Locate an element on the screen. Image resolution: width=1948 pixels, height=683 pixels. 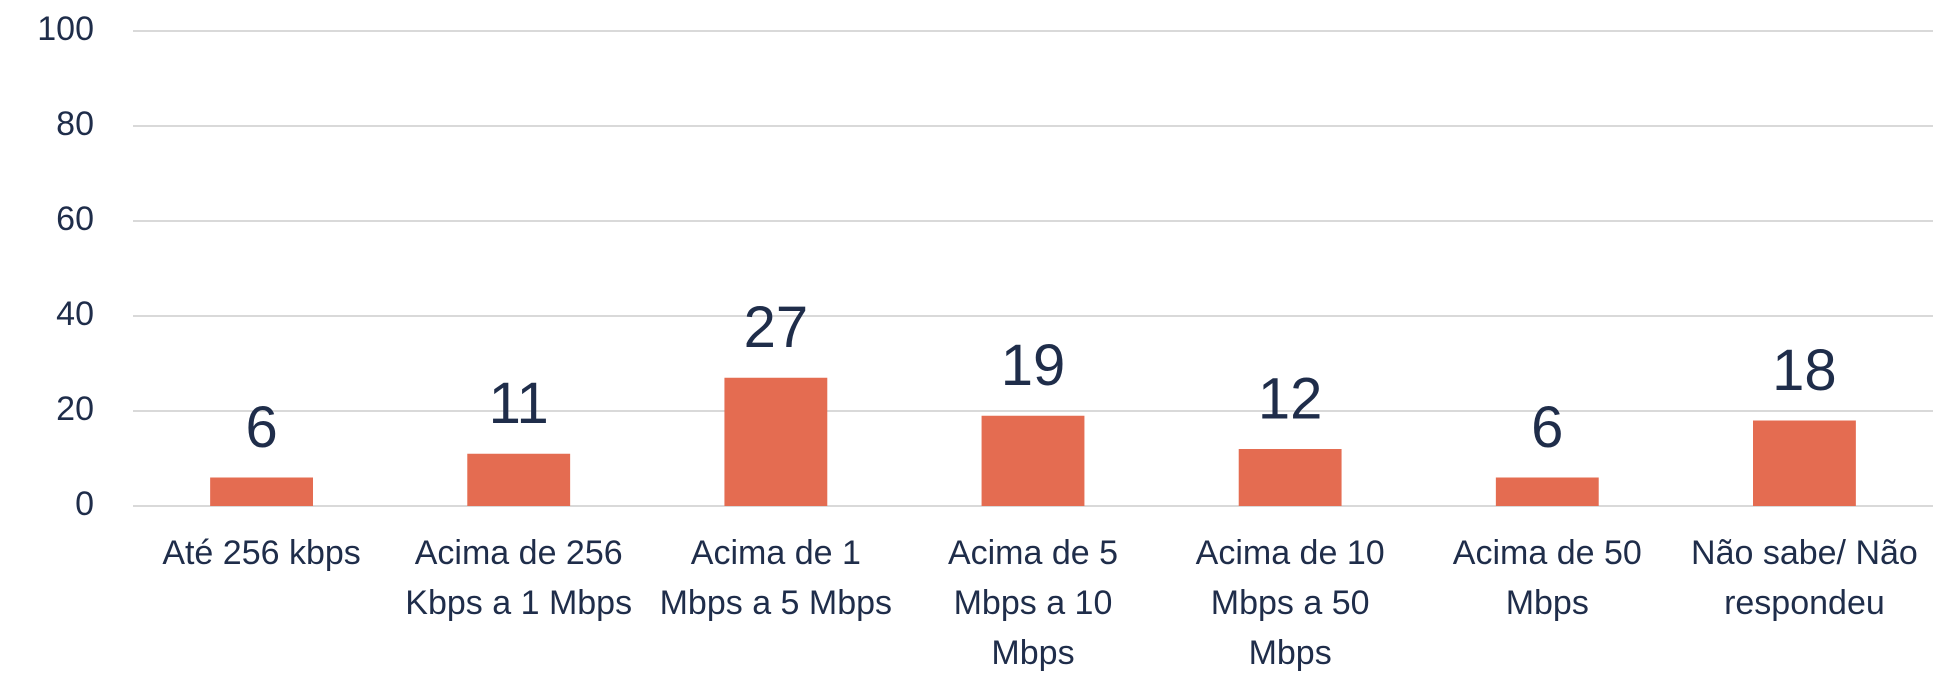
x-tick-label-box: Não sabe/ Não respondeu is located at coordinates (1804, 578).